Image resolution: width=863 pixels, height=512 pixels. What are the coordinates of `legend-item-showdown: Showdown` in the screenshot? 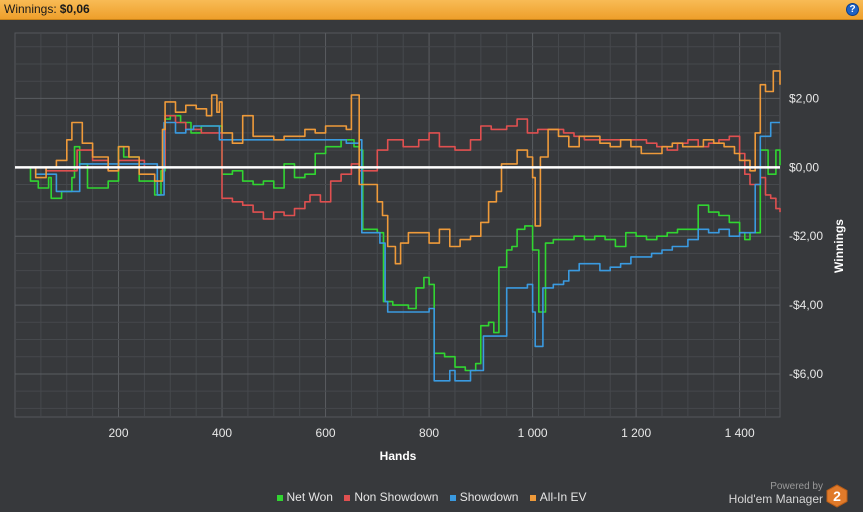 It's located at (483, 497).